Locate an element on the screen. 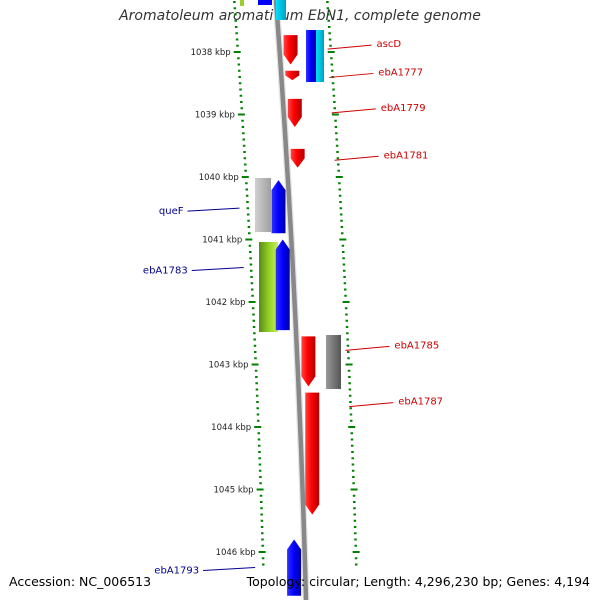 The width and height of the screenshot is (600, 600). gene-ebA1781 is located at coordinates (297, 158).